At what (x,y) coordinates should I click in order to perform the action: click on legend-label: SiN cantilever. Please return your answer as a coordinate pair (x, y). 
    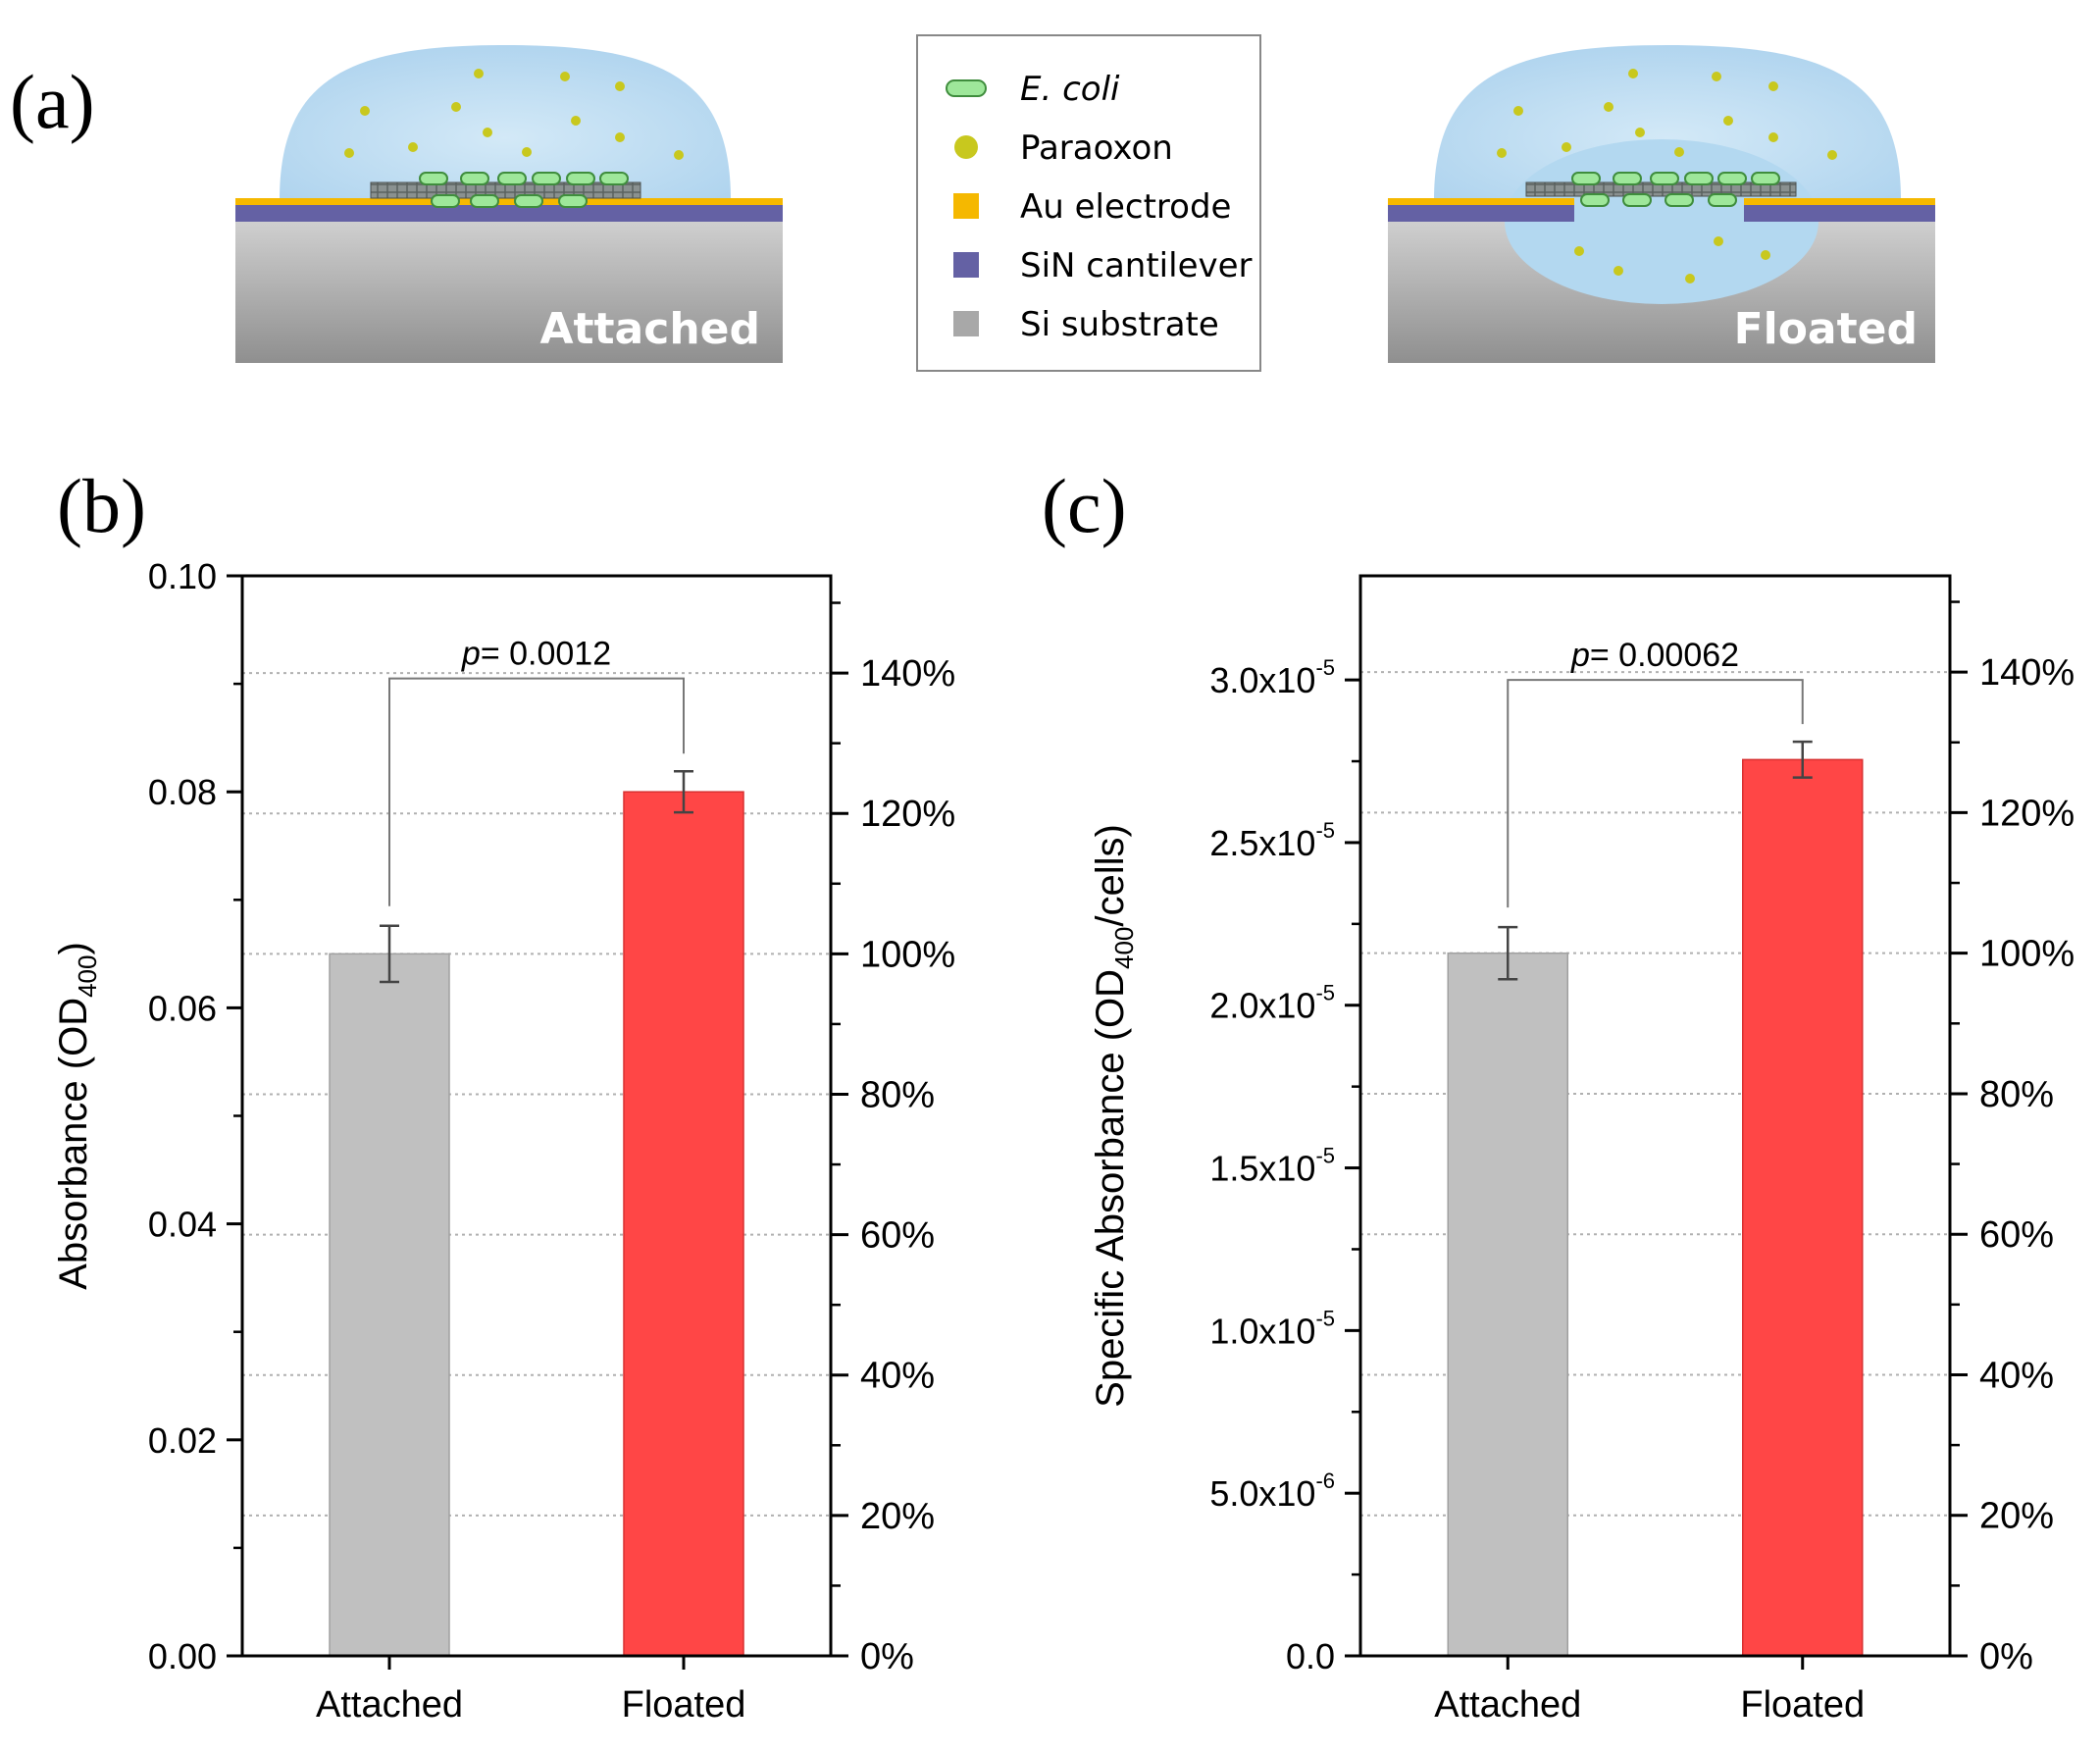
    Looking at the image, I should click on (1137, 265).